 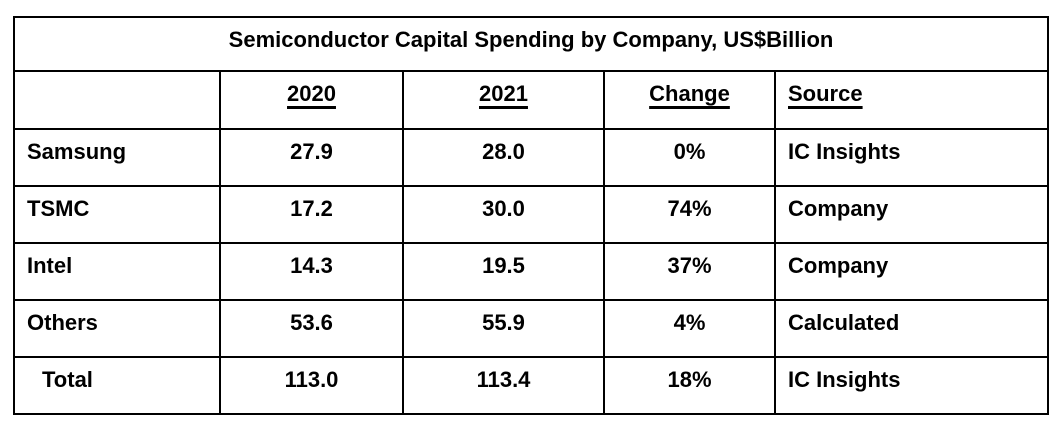 I want to click on value-change: 4%, so click(x=689, y=328).